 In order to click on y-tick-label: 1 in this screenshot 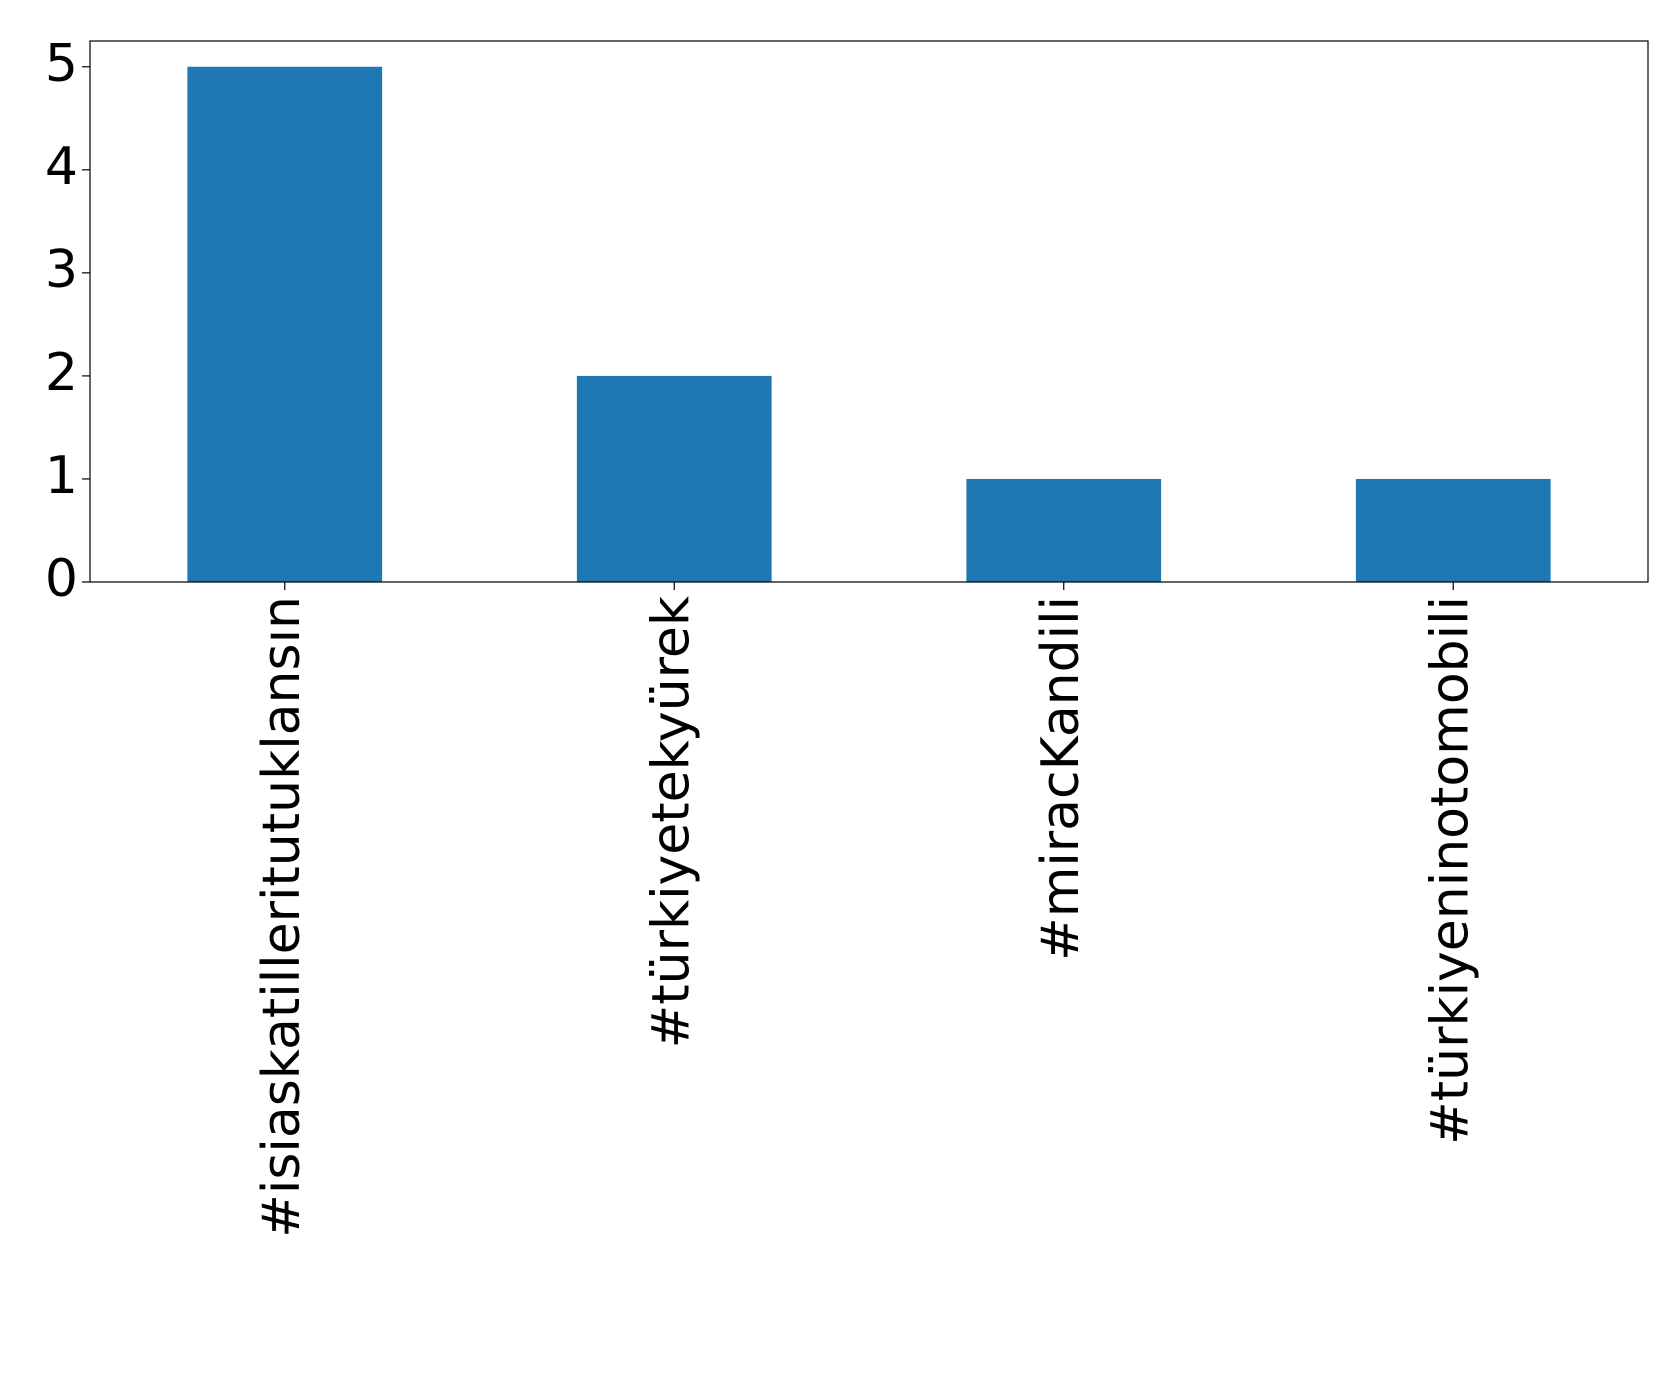, I will do `click(61, 476)`.